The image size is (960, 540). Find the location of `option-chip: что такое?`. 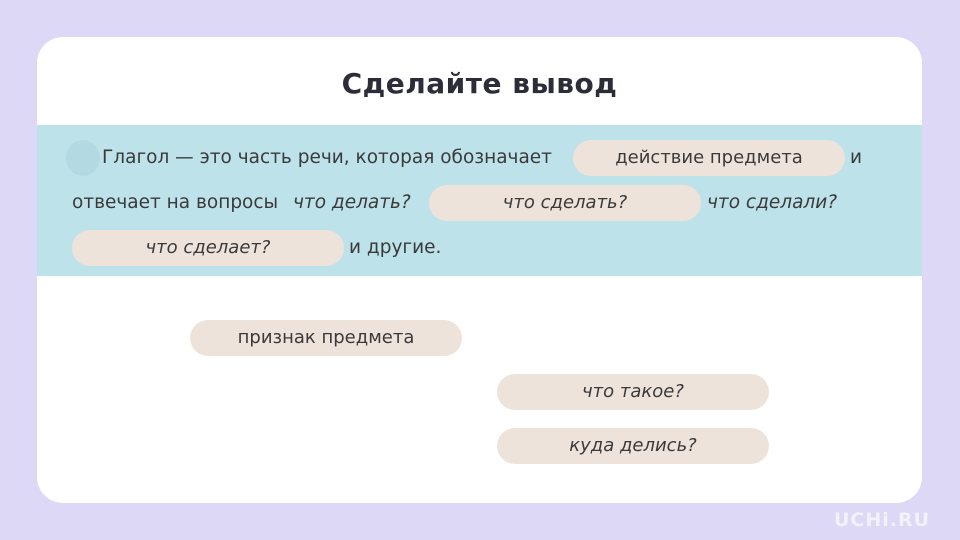

option-chip: что такое? is located at coordinates (633, 392).